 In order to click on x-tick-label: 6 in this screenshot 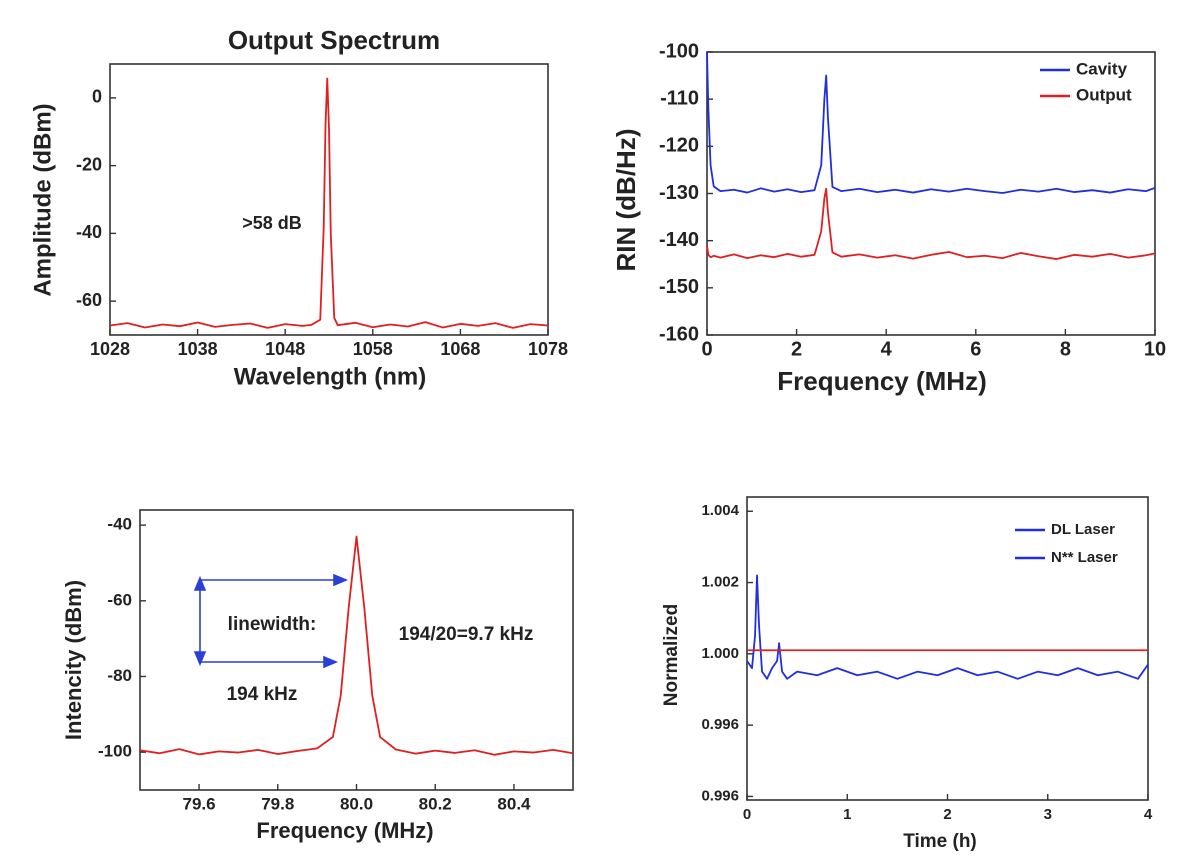, I will do `click(975, 349)`.